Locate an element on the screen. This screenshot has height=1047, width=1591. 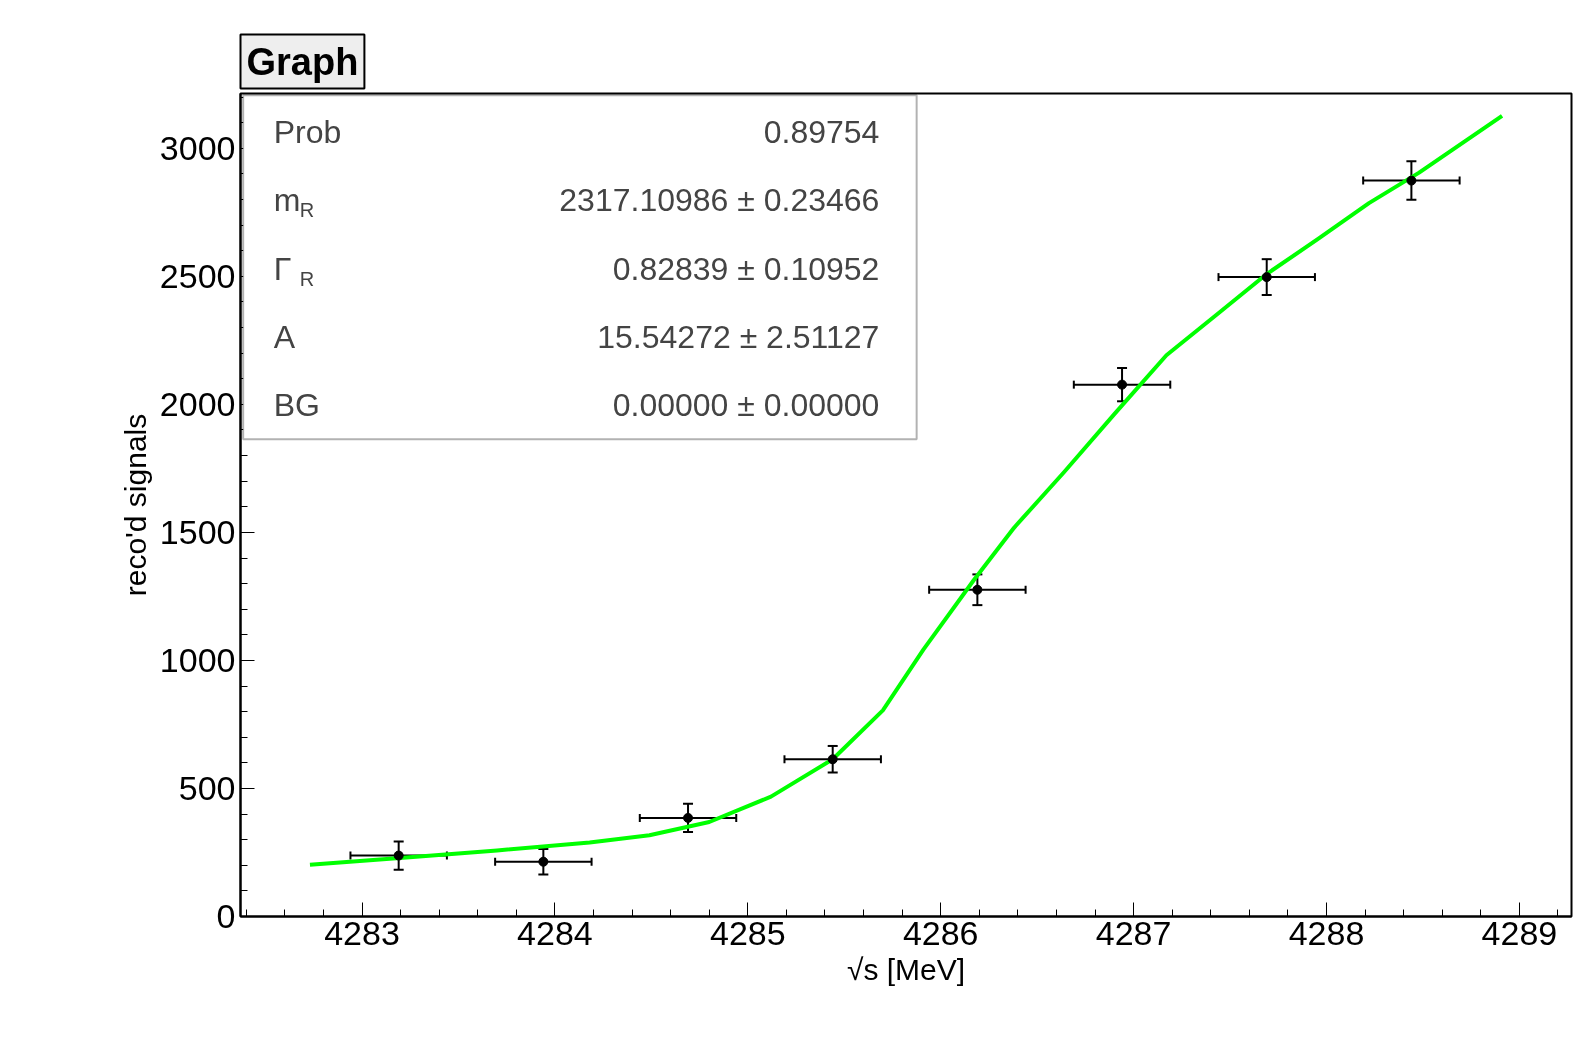
annotation: 15.54272 ± 2.51127 is located at coordinates (738, 337).